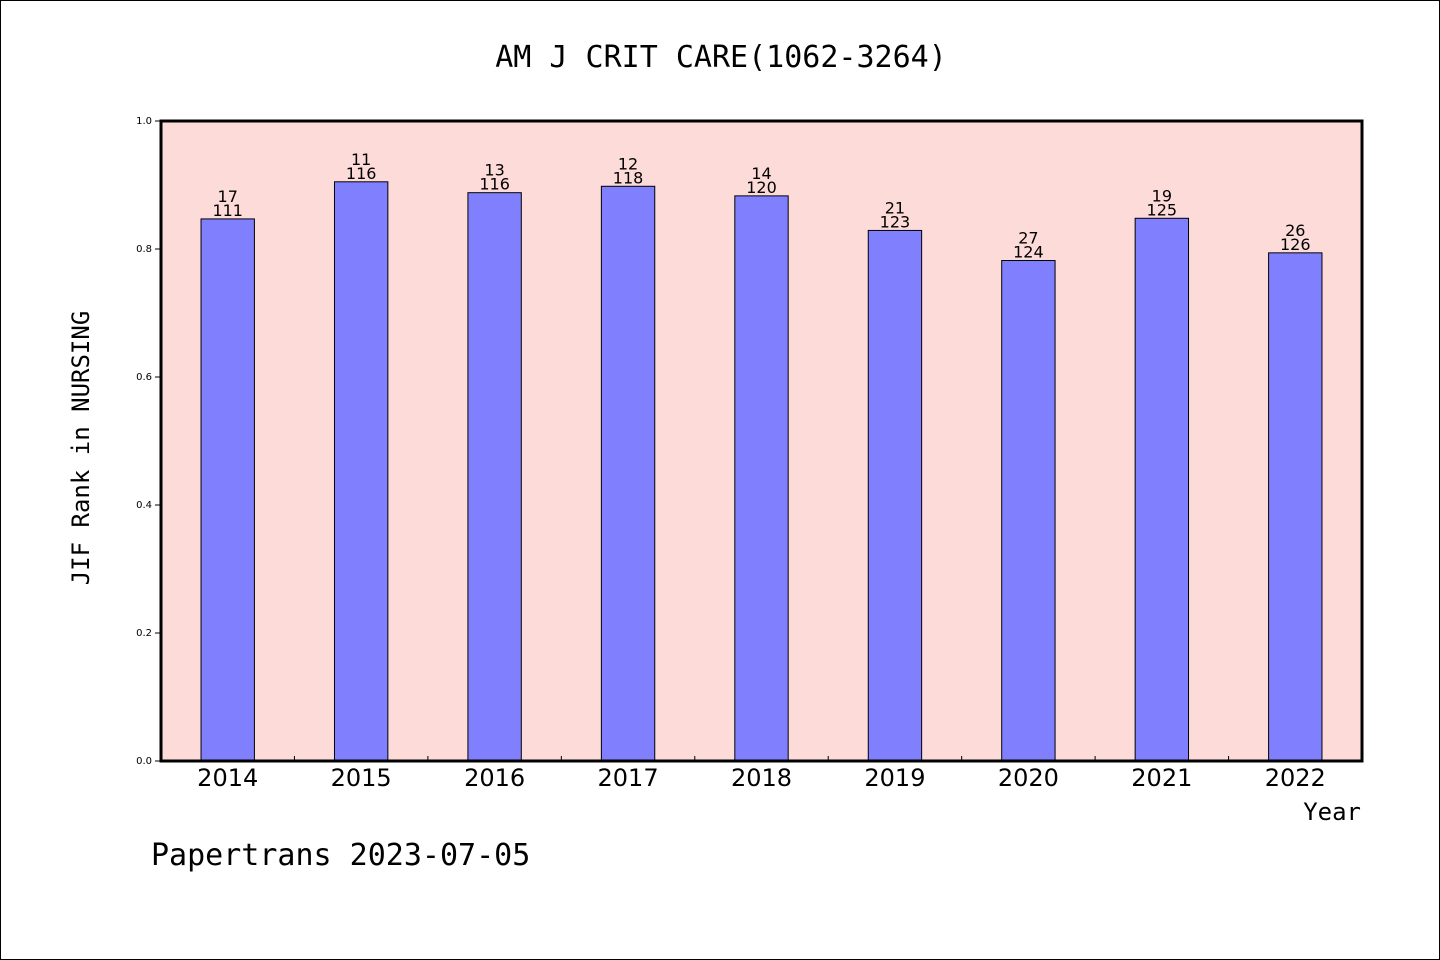  I want to click on bar-rank-label: 11, so click(361, 159).